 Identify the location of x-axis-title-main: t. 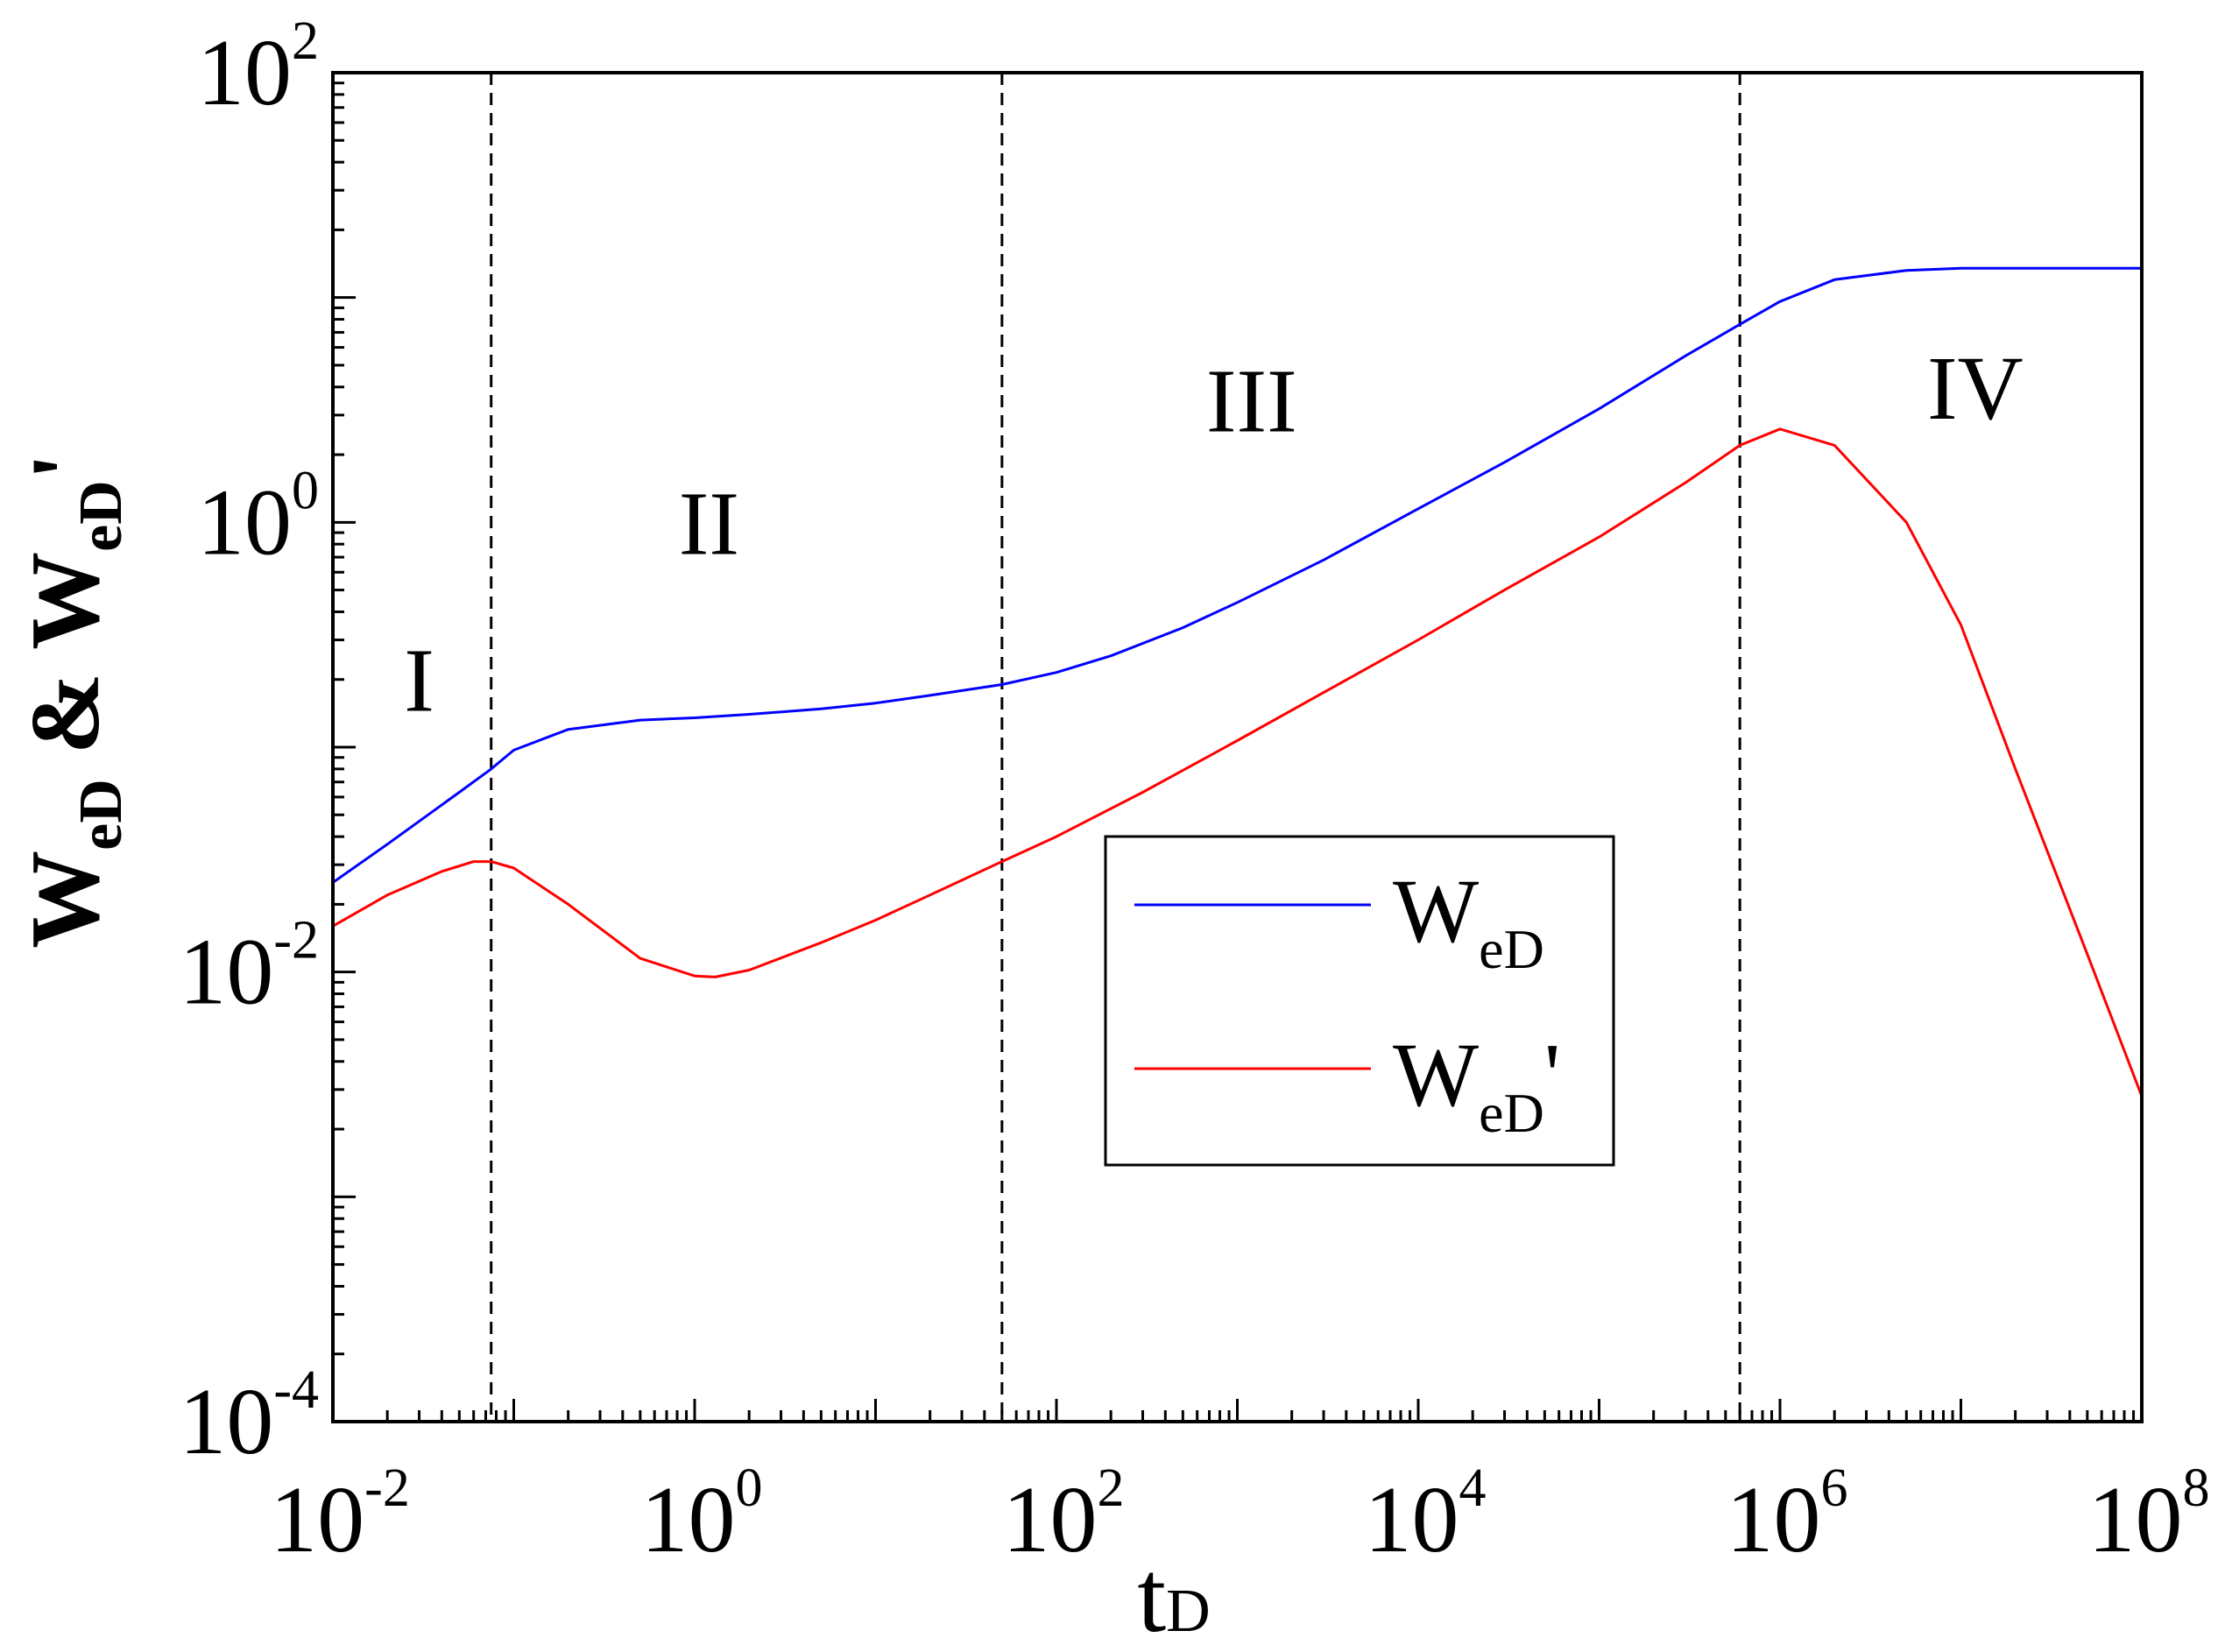
(1151, 1596).